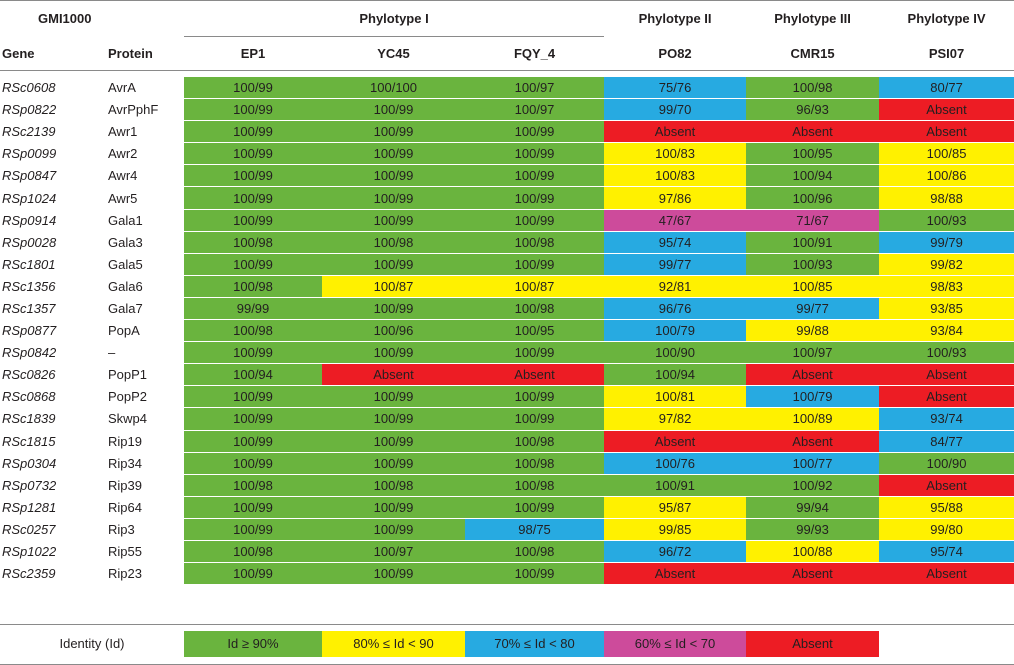 The height and width of the screenshot is (665, 1014). I want to click on protein-cell: Gala1, so click(125, 220).